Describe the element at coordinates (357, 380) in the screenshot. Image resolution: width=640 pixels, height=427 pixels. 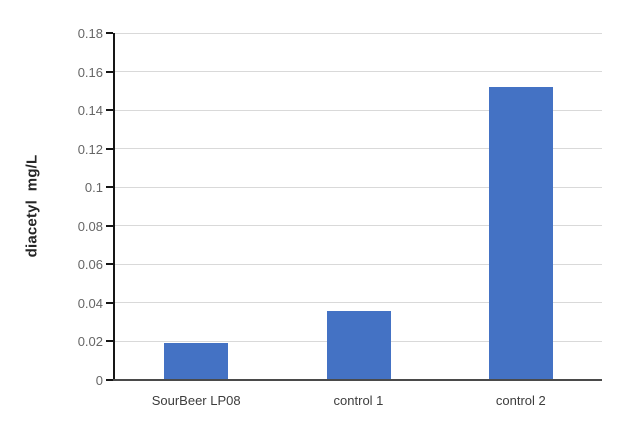
I see `x-axis-line` at that location.